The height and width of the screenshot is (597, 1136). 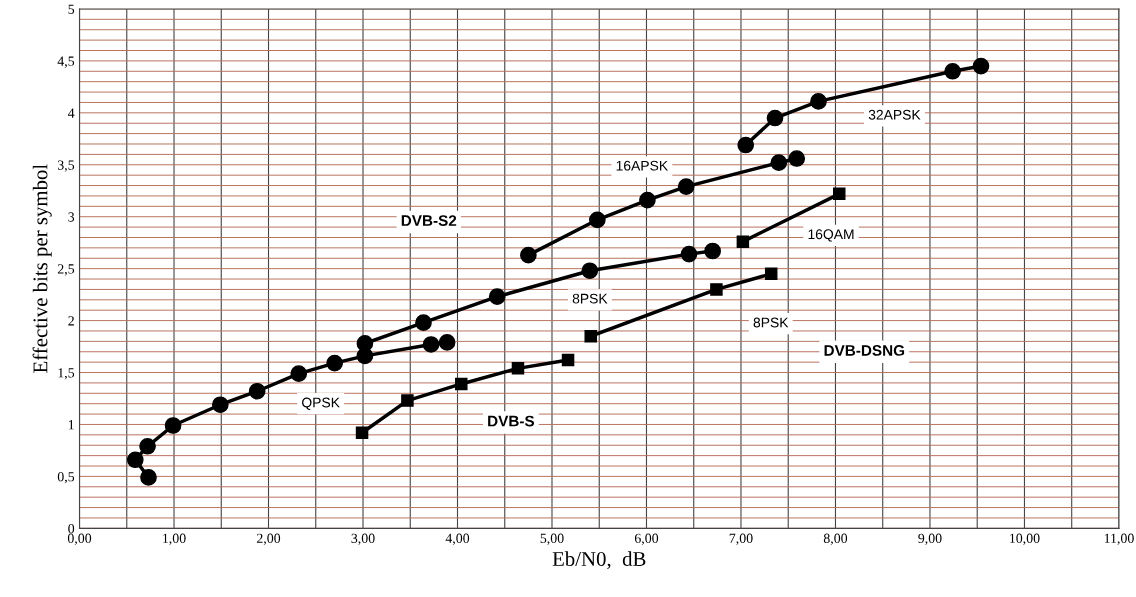 What do you see at coordinates (599, 560) in the screenshot?
I see `x-axis-title: Eb/N0, dB` at bounding box center [599, 560].